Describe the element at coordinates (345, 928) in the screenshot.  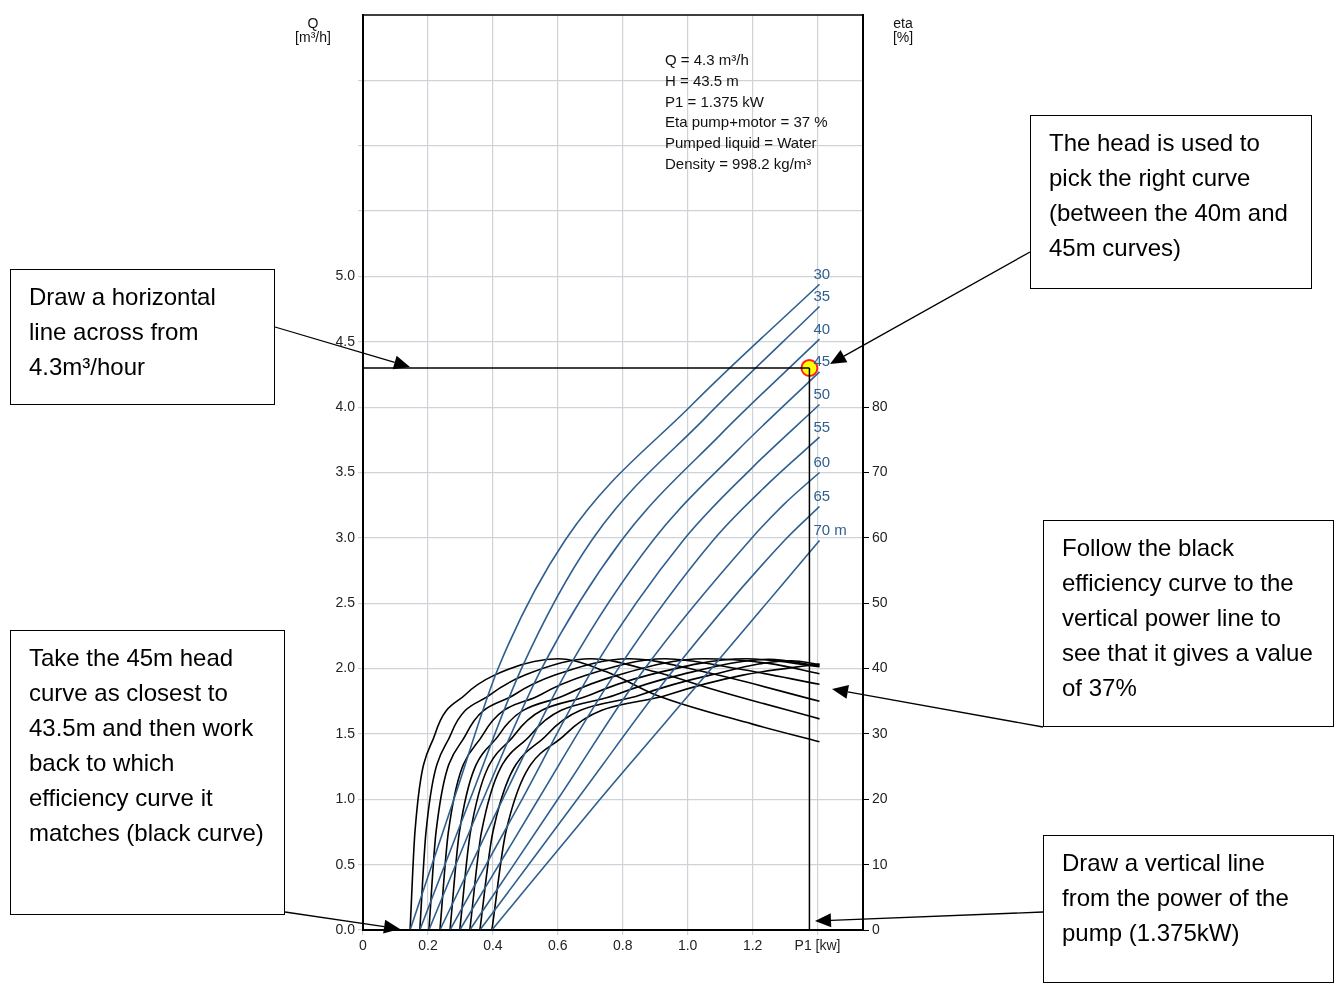
I see `y-tick-label: 0.0` at that location.